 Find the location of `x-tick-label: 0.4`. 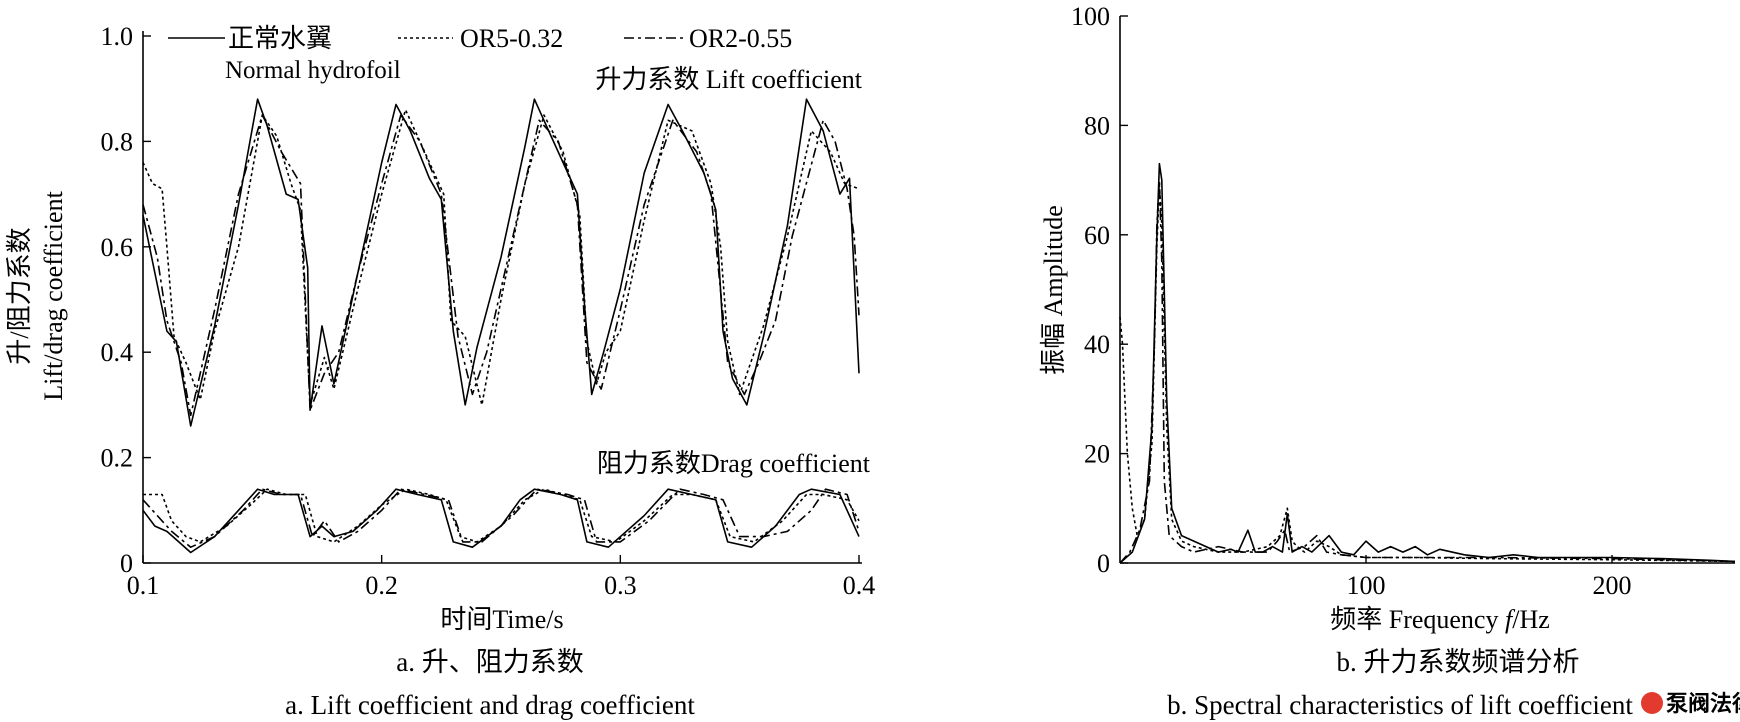

x-tick-label: 0.4 is located at coordinates (859, 585).